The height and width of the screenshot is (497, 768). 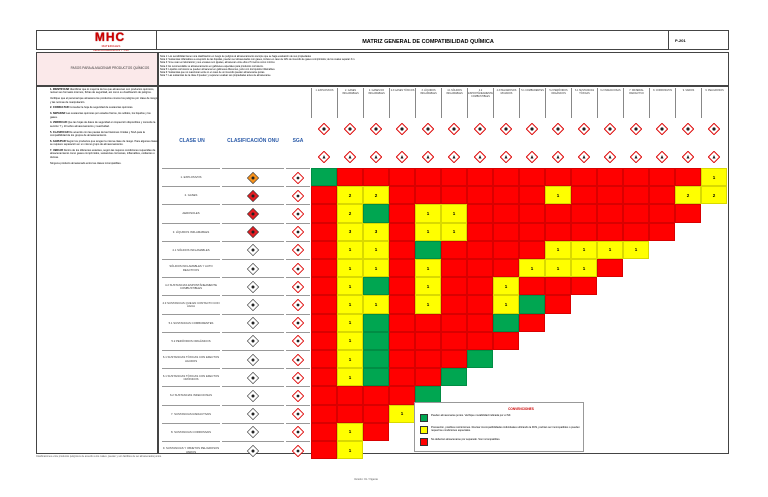 What do you see at coordinates (532, 103) in the screenshot?
I see `column-header: 5.1 COMBURENTES` at bounding box center [532, 103].